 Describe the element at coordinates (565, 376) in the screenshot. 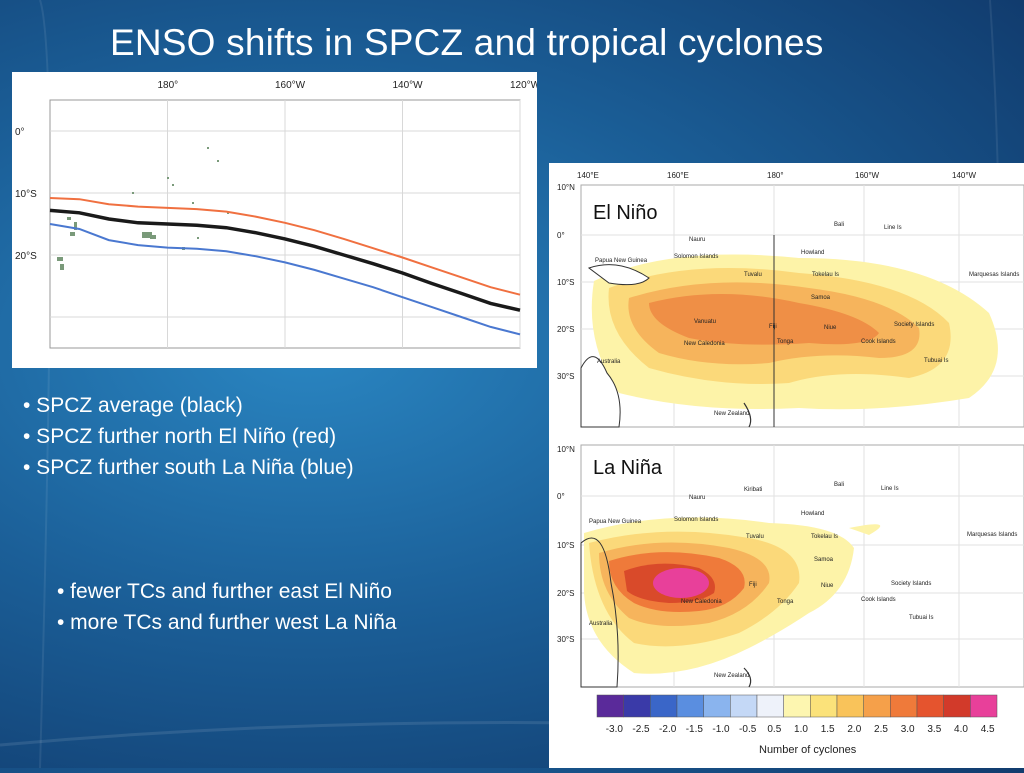

I see `map-top-lat-tick: 30°S` at that location.